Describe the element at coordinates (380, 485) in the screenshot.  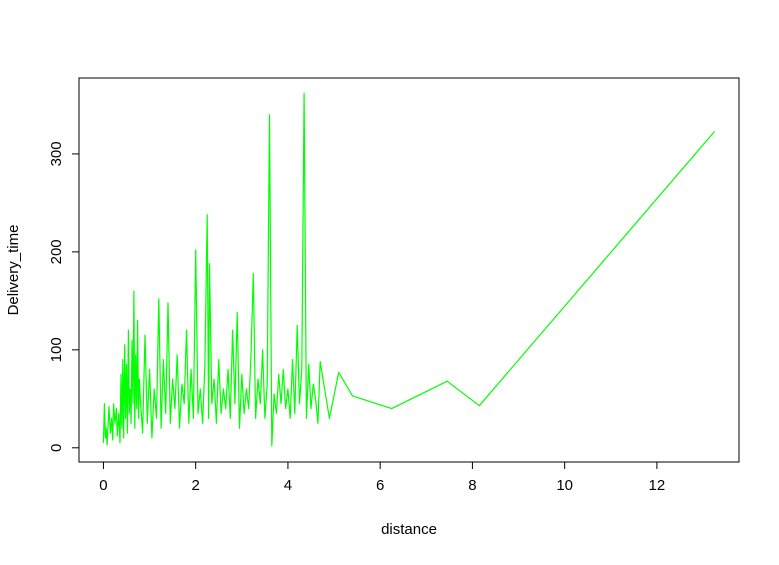
I see `x-tick-label: 6` at that location.